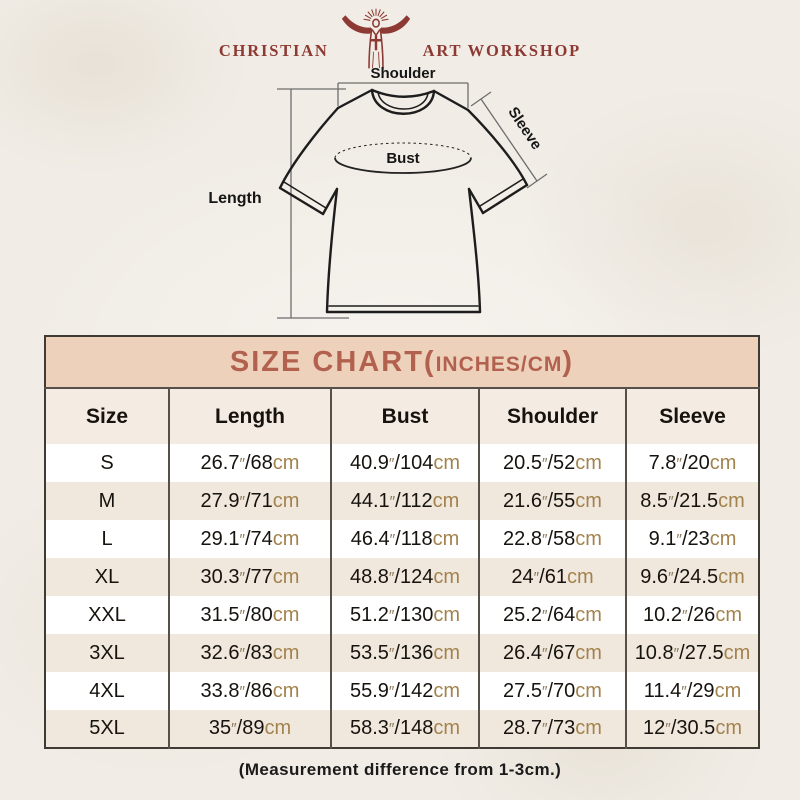 The width and height of the screenshot is (800, 800). I want to click on label-shoulder: Shoulder, so click(402, 73).